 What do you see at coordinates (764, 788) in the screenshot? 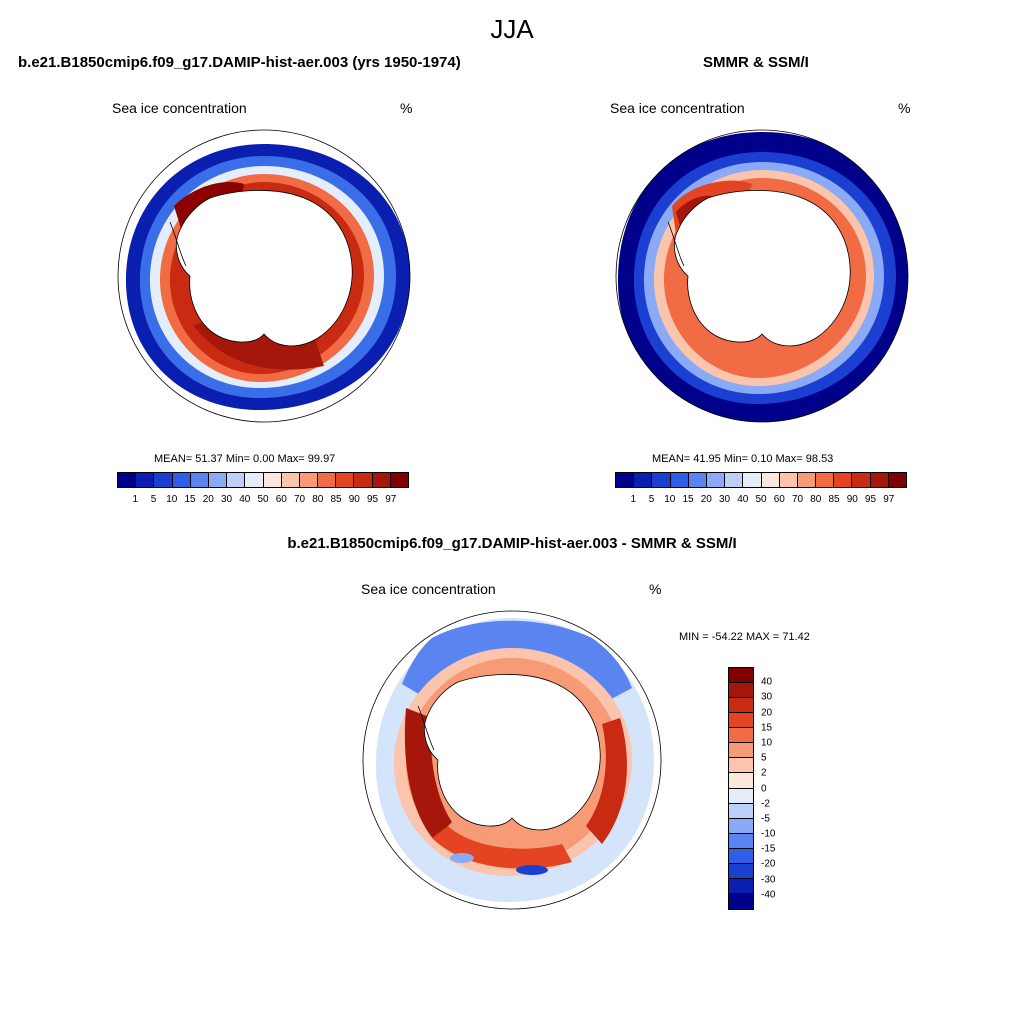
I see `panel-c-colorbar-tick-label: 0` at bounding box center [764, 788].